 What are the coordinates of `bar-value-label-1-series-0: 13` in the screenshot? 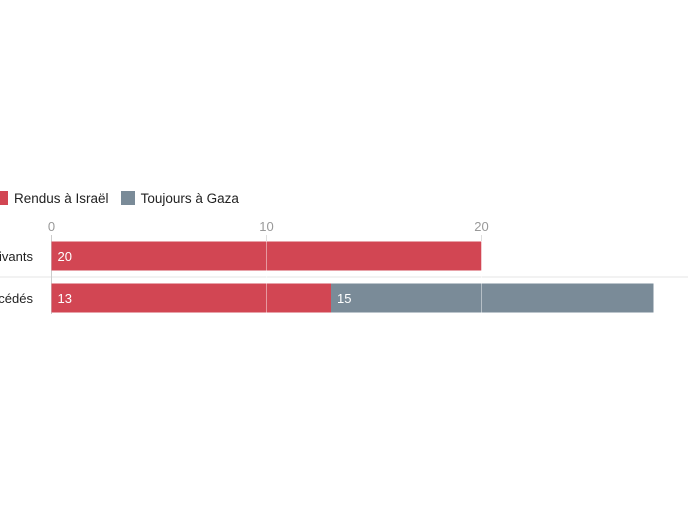 It's located at (65, 298).